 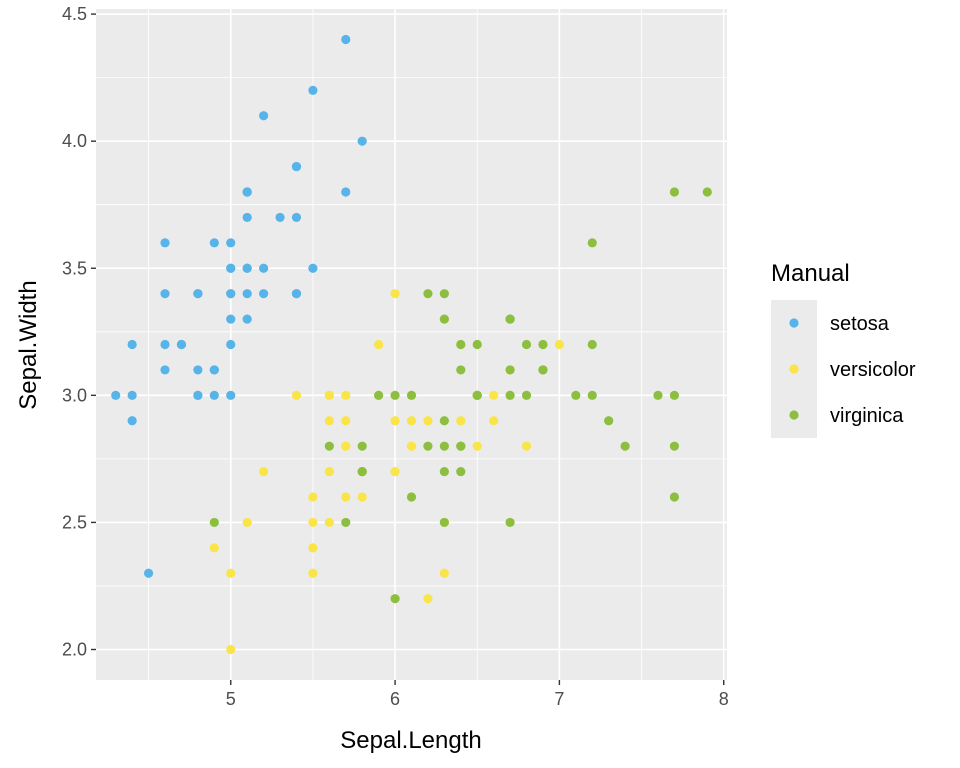 I want to click on legend: Manual setosa versicolor virginica, so click(x=843, y=349).